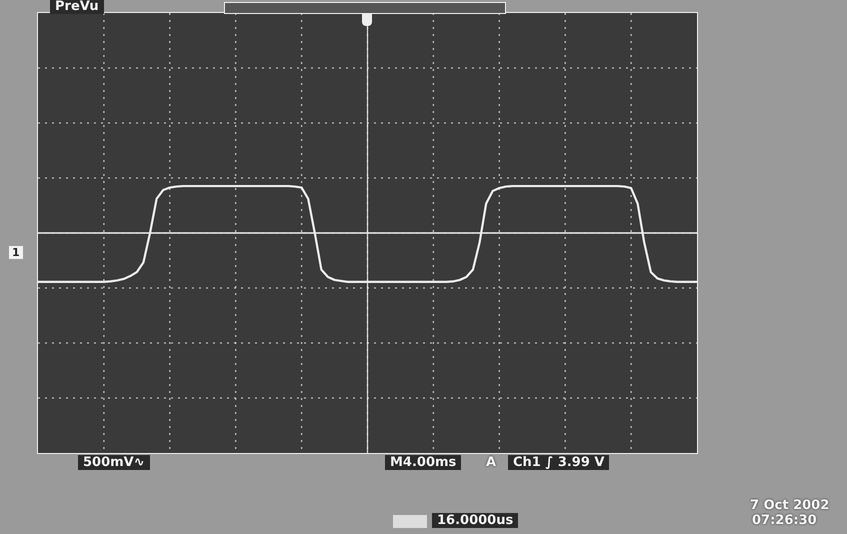  I want to click on text: 16.0000us, so click(475, 520).